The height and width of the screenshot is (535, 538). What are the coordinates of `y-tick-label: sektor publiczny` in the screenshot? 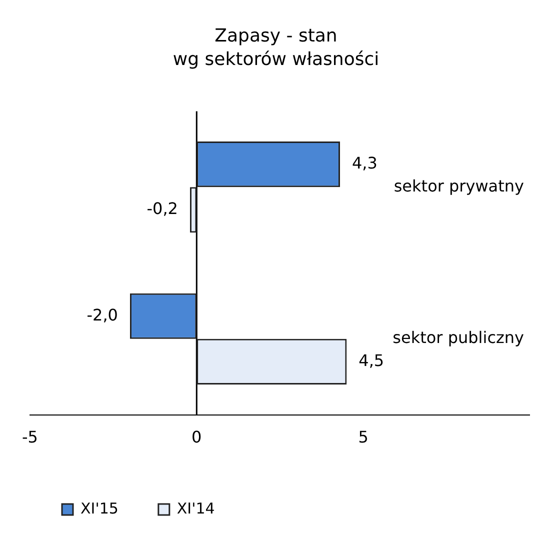 It's located at (458, 338).